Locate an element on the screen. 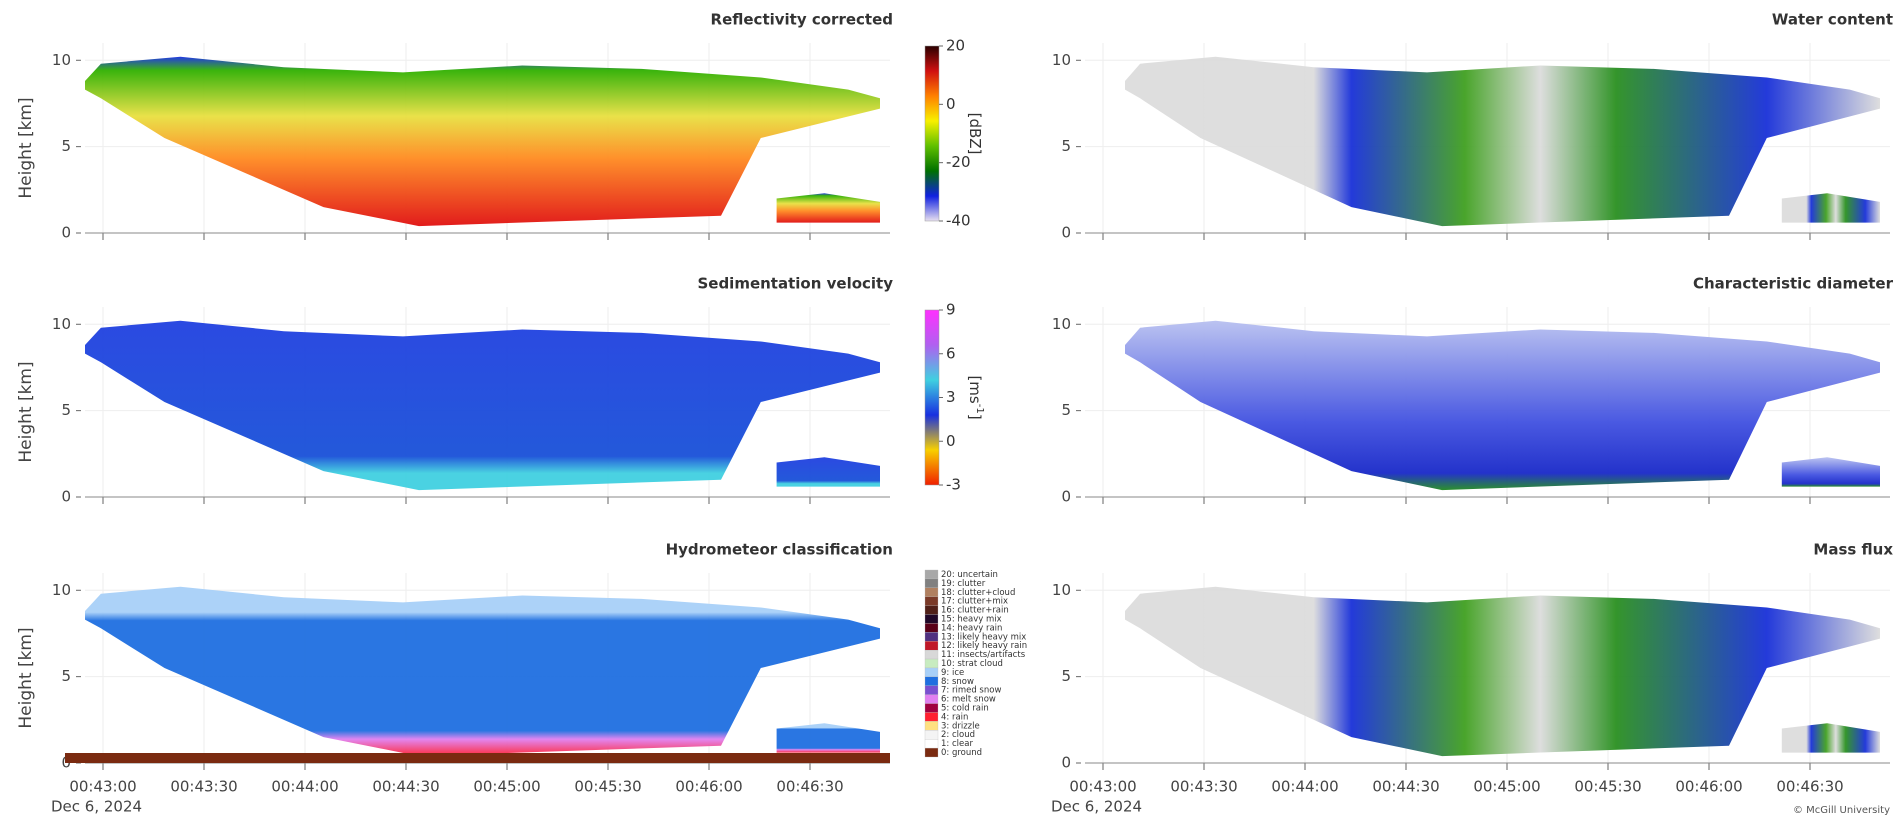  legend-label: 0: ground is located at coordinates (961, 753).